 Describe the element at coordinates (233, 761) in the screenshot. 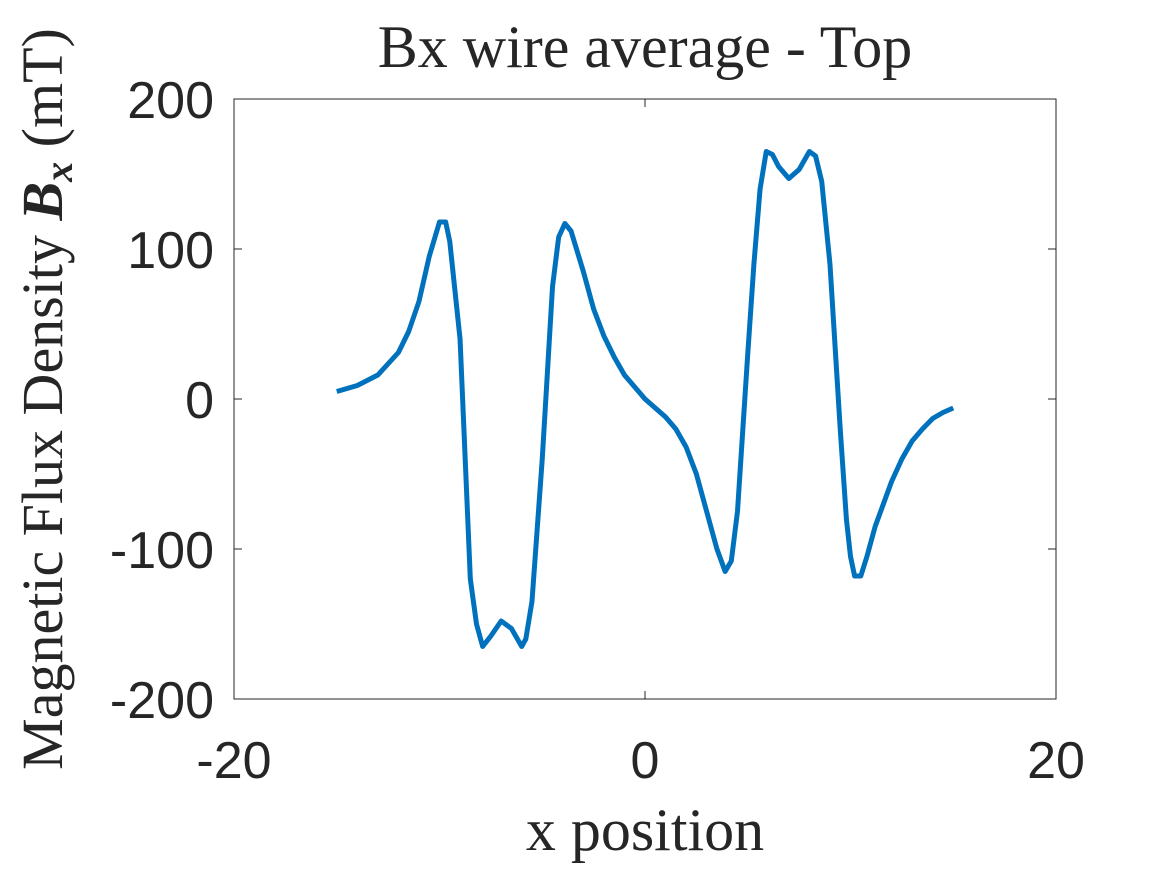

I see `x-tick-label: -20` at that location.